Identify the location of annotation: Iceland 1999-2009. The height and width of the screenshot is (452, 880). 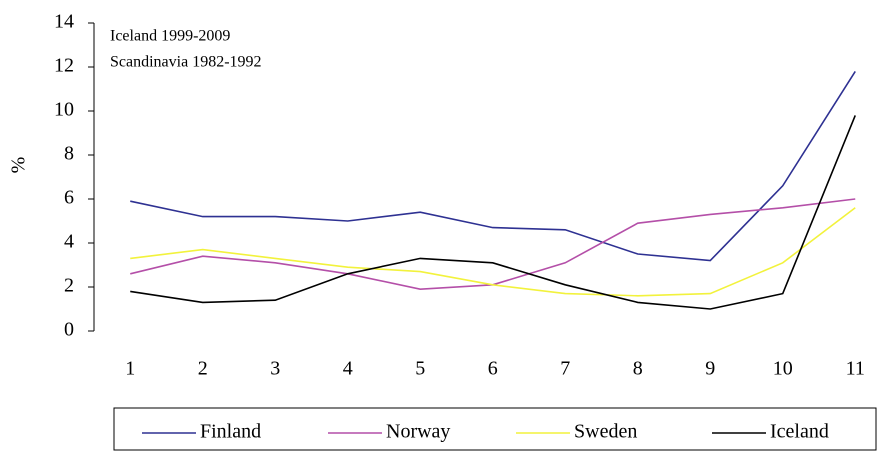
(170, 36).